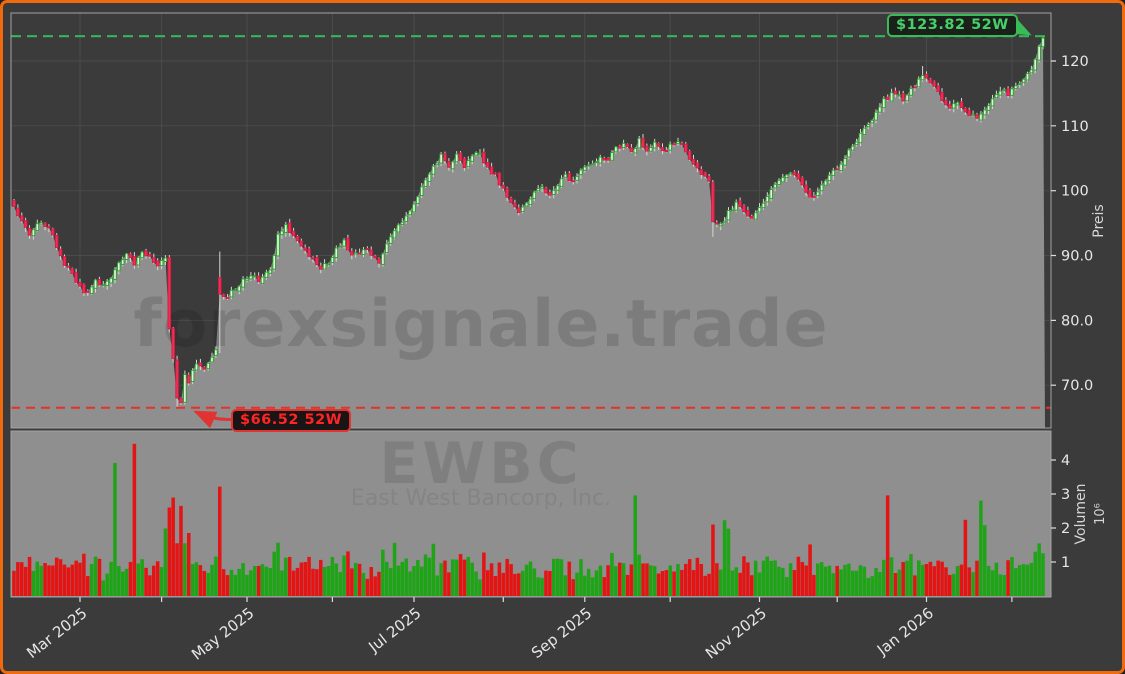  Describe the element at coordinates (56, 633) in the screenshot. I see `x-tick-label: Mar 2025` at that location.